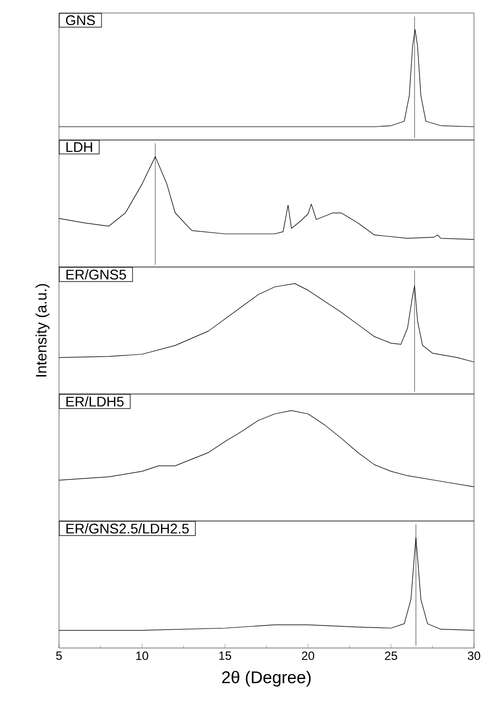 The image size is (491, 721). I want to click on chart-title: GNS, so click(80, 20).